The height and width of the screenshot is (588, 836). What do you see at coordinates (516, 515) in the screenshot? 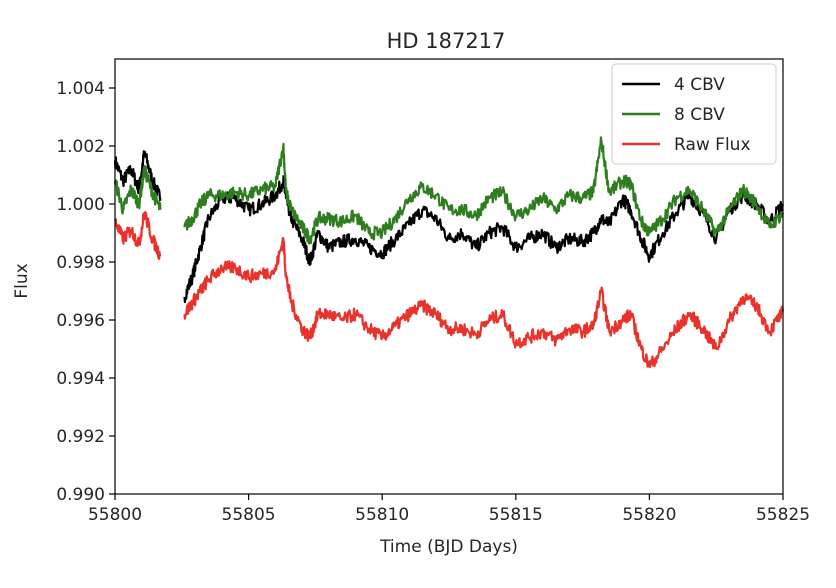
I see `x-tick-label: 55815` at bounding box center [516, 515].